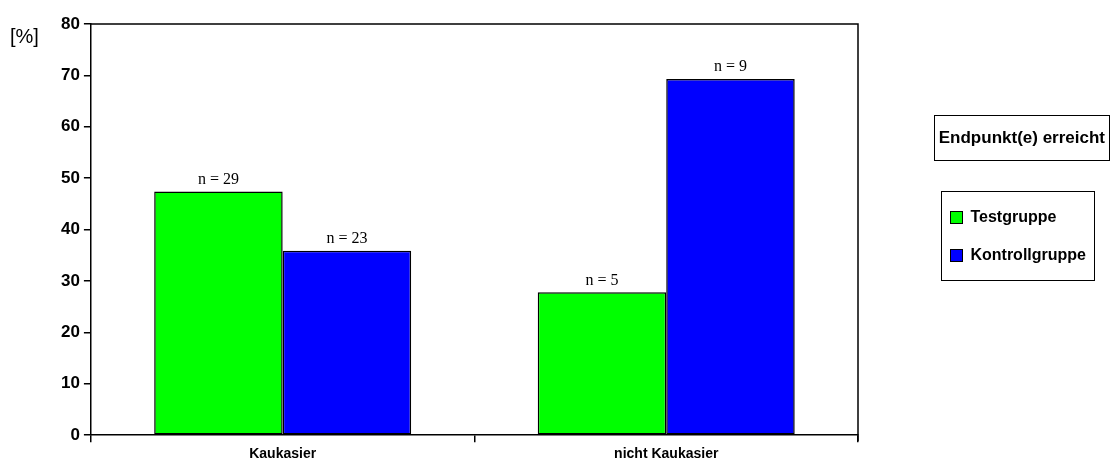 The image size is (1113, 467). Describe the element at coordinates (1021, 138) in the screenshot. I see `legend-title: Endpunkt(e) erreicht` at that location.